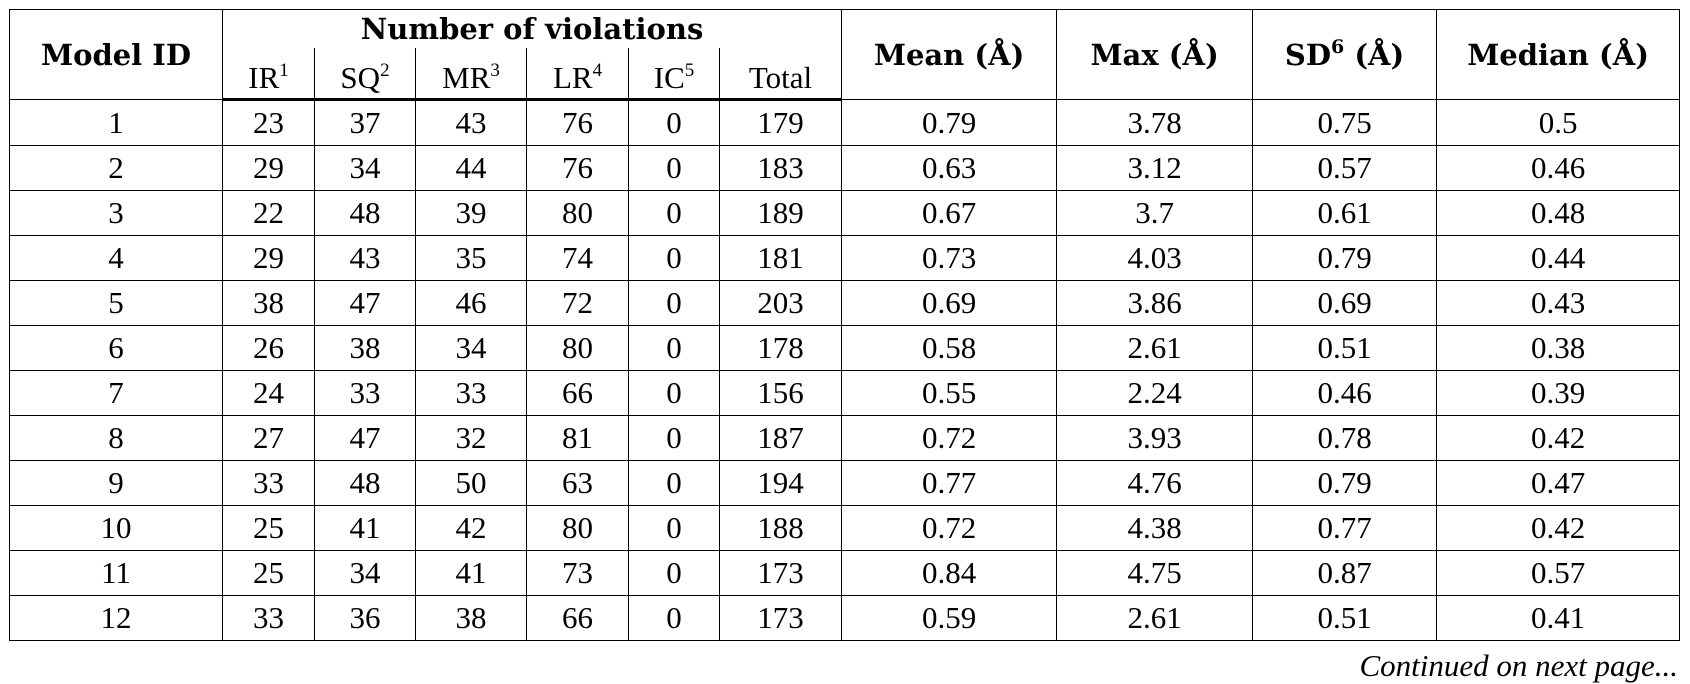 The width and height of the screenshot is (1690, 684). Describe the element at coordinates (597, 70) in the screenshot. I see `header-footnote-mark: 4` at that location.